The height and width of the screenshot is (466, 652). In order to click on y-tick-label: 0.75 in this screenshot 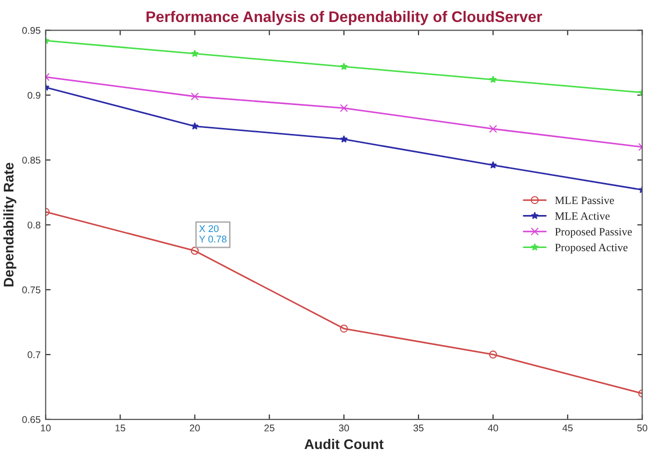, I will do `click(31, 290)`.